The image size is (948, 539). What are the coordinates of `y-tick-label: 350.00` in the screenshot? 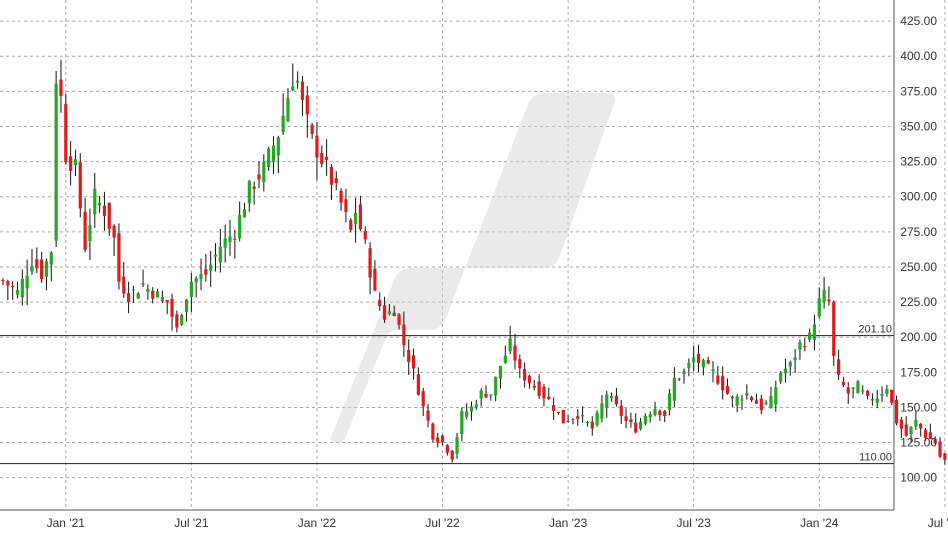 It's located at (918, 126).